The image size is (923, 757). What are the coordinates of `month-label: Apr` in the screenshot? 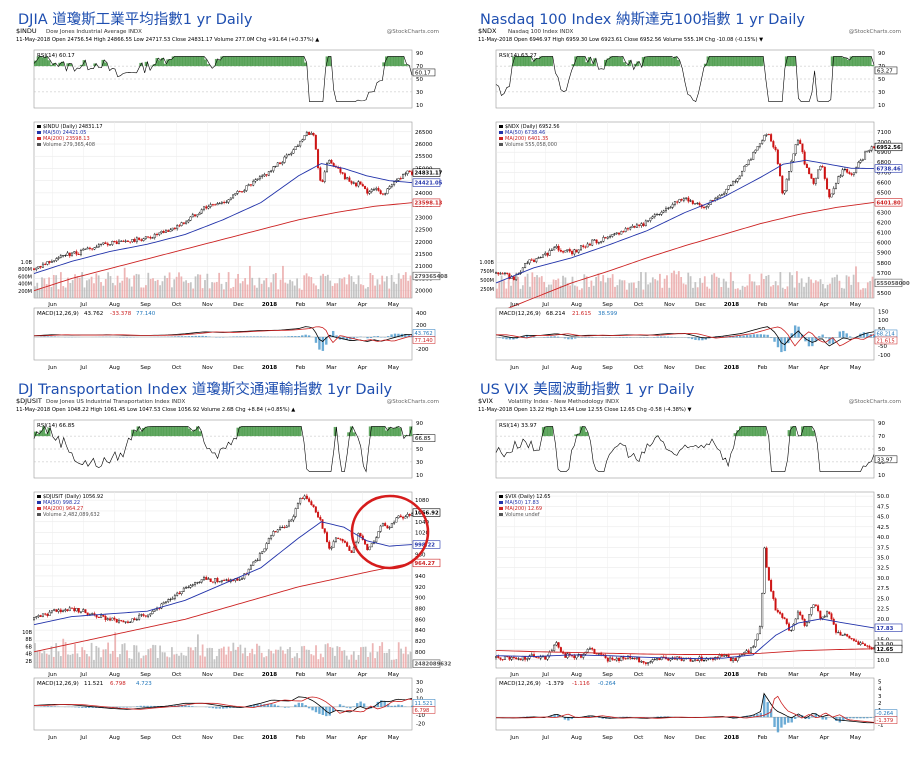 It's located at (363, 305).